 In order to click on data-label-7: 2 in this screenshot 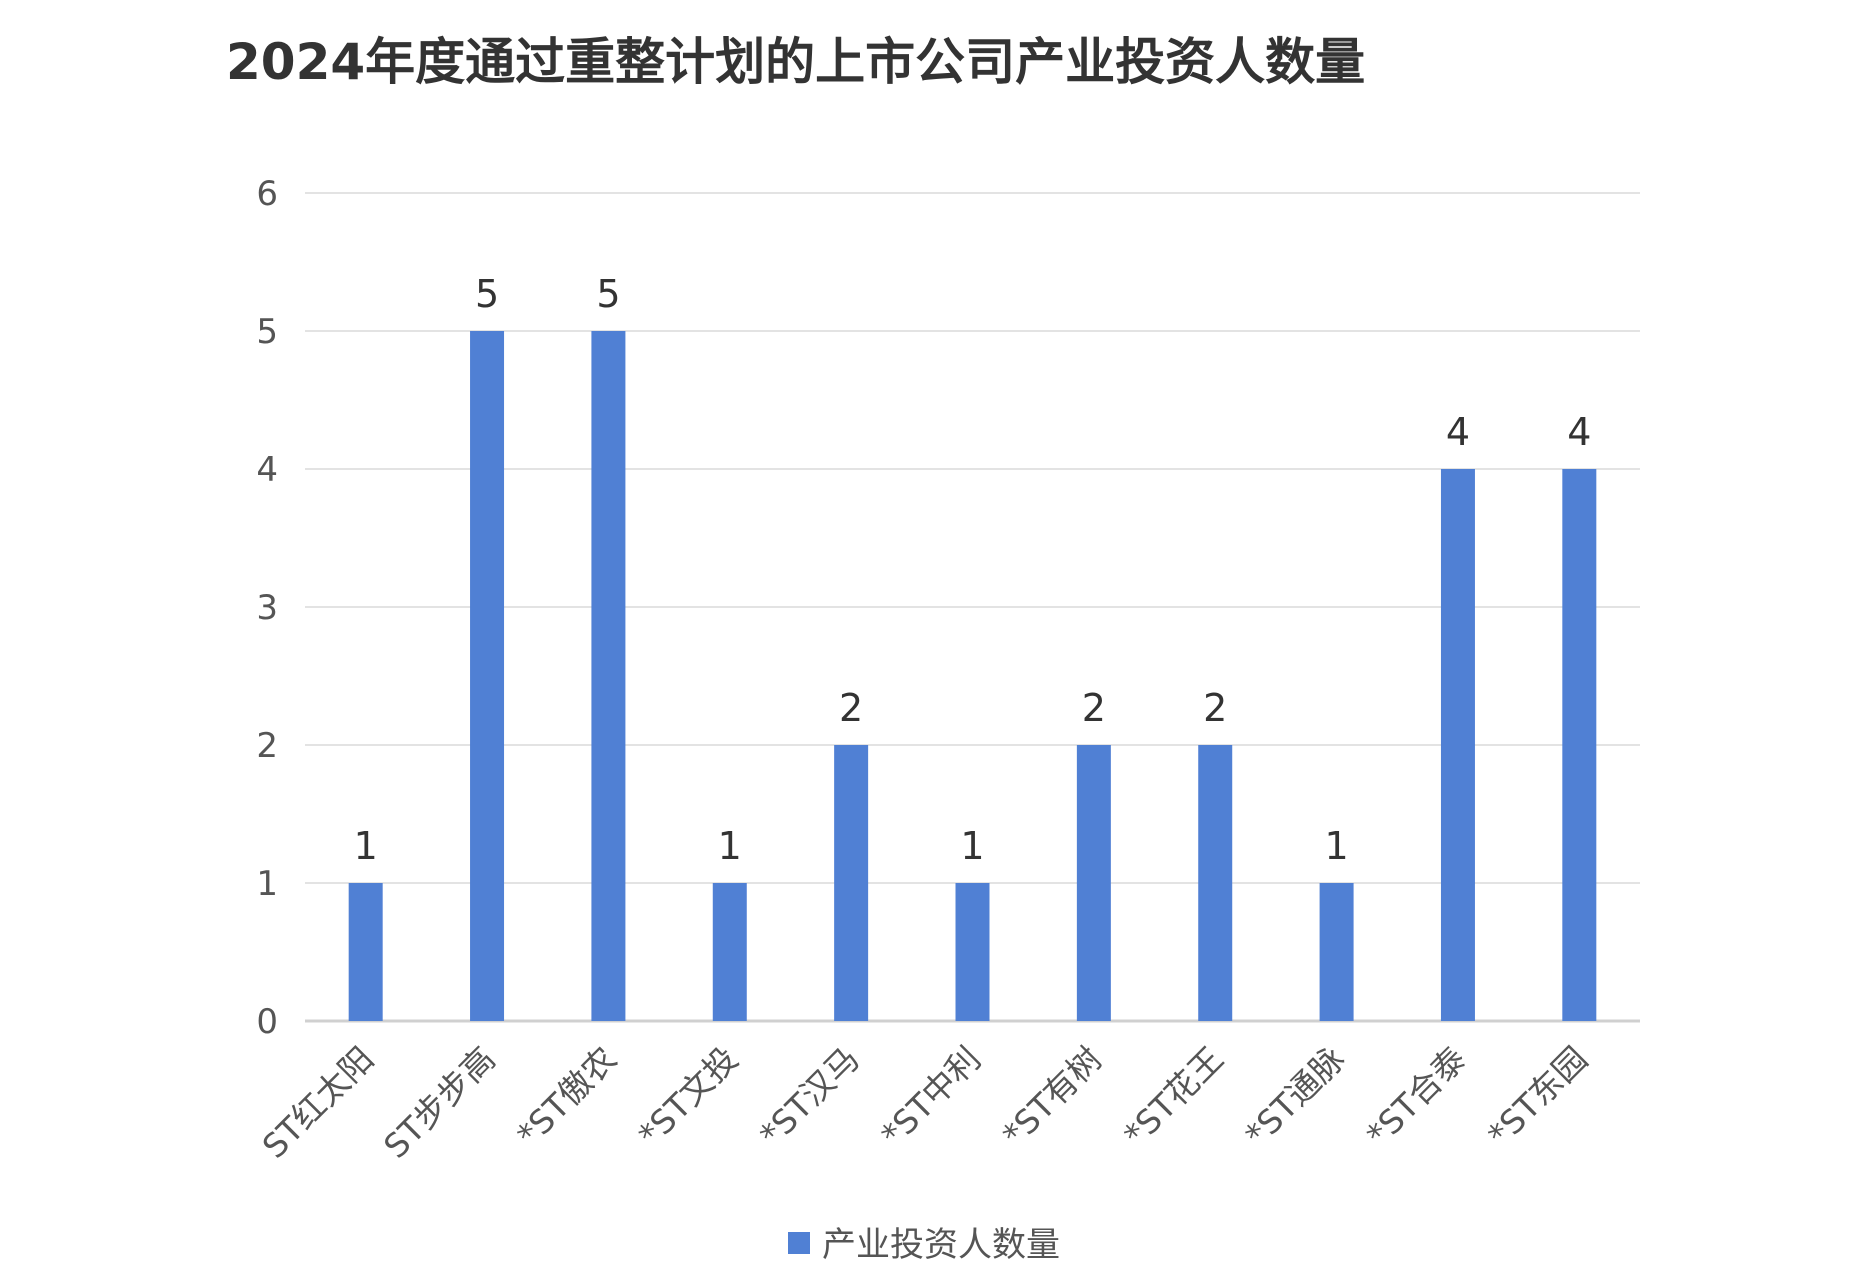, I will do `click(1094, 708)`.